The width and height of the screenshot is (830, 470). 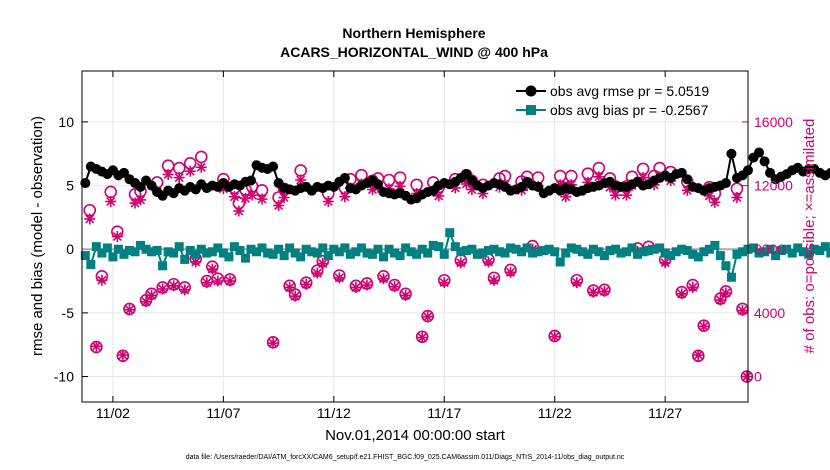 What do you see at coordinates (665, 413) in the screenshot?
I see `x-tick-label: 11/27` at bounding box center [665, 413].